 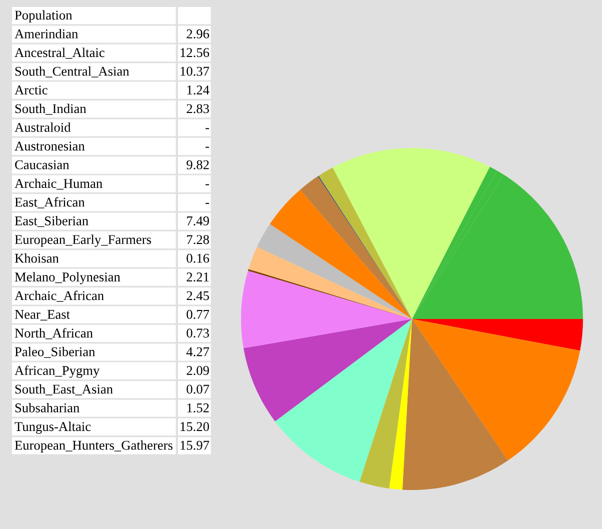 What do you see at coordinates (49, 202) in the screenshot?
I see `text: East_African` at bounding box center [49, 202].